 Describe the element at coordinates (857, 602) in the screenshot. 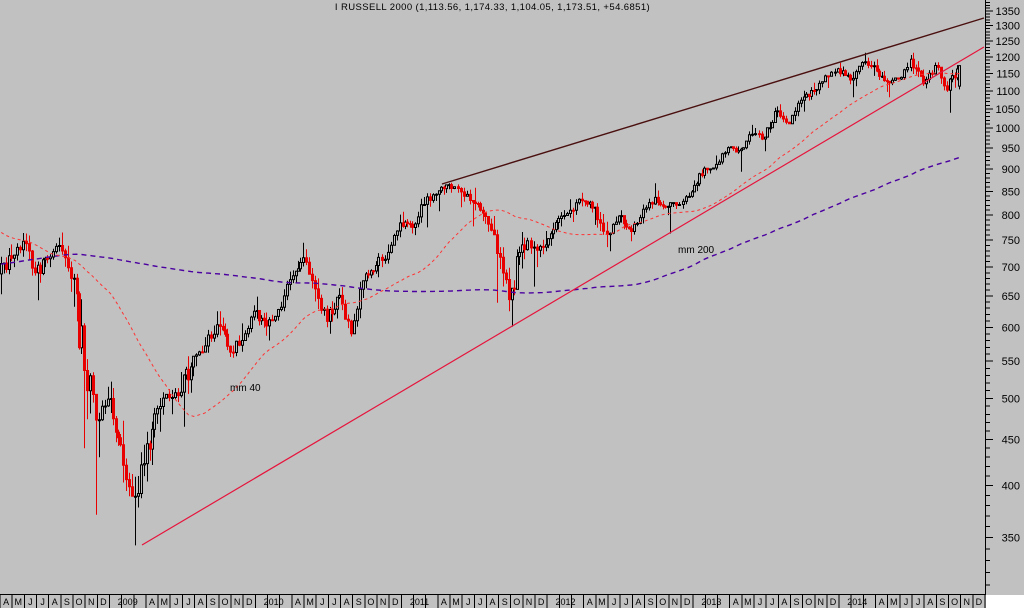

I see `x-axis-year-label: 2014` at that location.